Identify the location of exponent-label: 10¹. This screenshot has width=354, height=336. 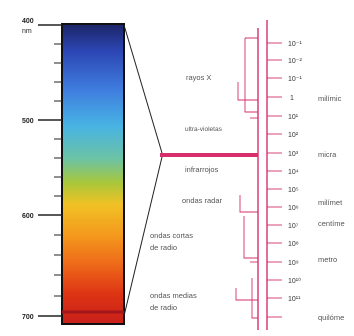
(293, 117).